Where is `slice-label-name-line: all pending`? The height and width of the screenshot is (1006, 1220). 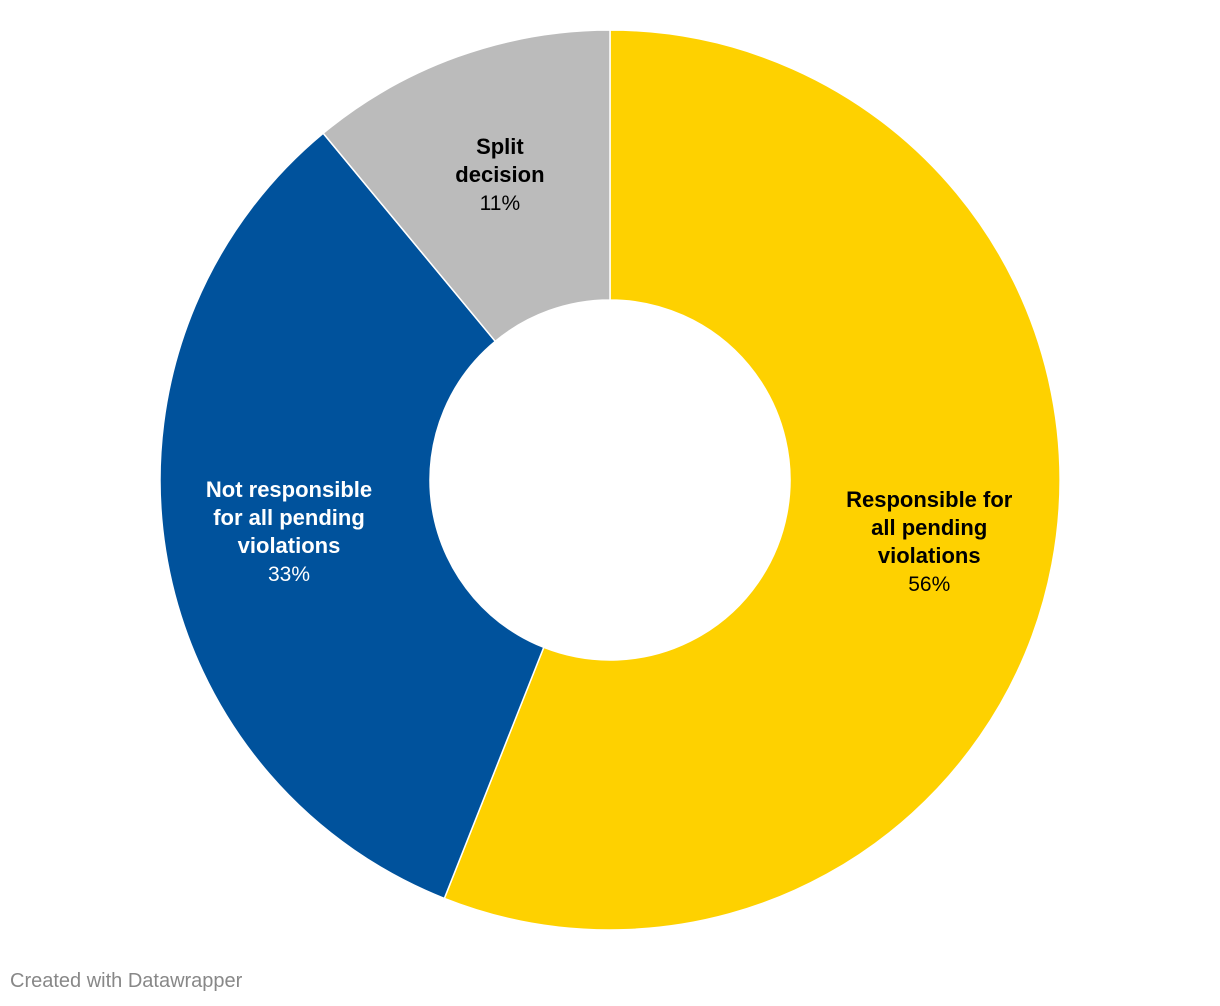 slice-label-name-line: all pending is located at coordinates (929, 527).